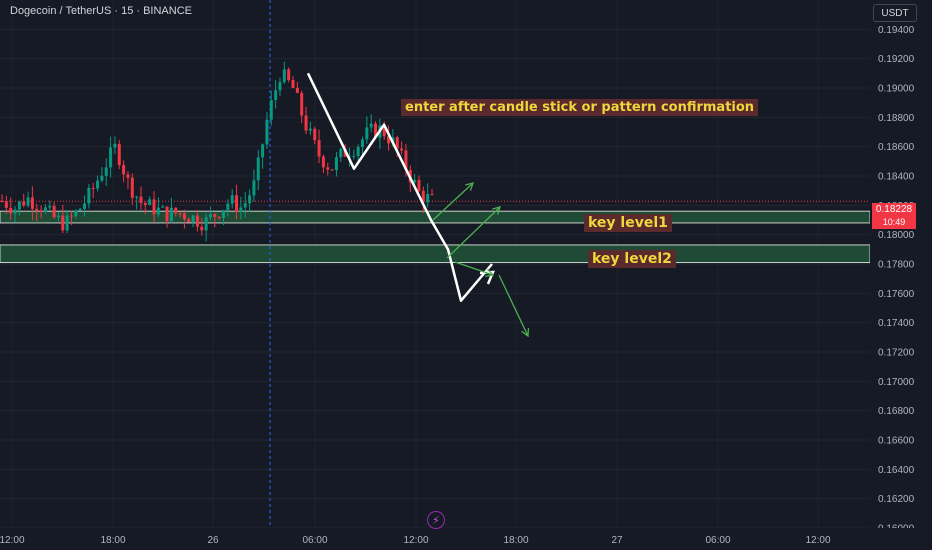 The height and width of the screenshot is (550, 932). Describe the element at coordinates (896, 235) in the screenshot. I see `price-tick-label: 0.18000` at that location.